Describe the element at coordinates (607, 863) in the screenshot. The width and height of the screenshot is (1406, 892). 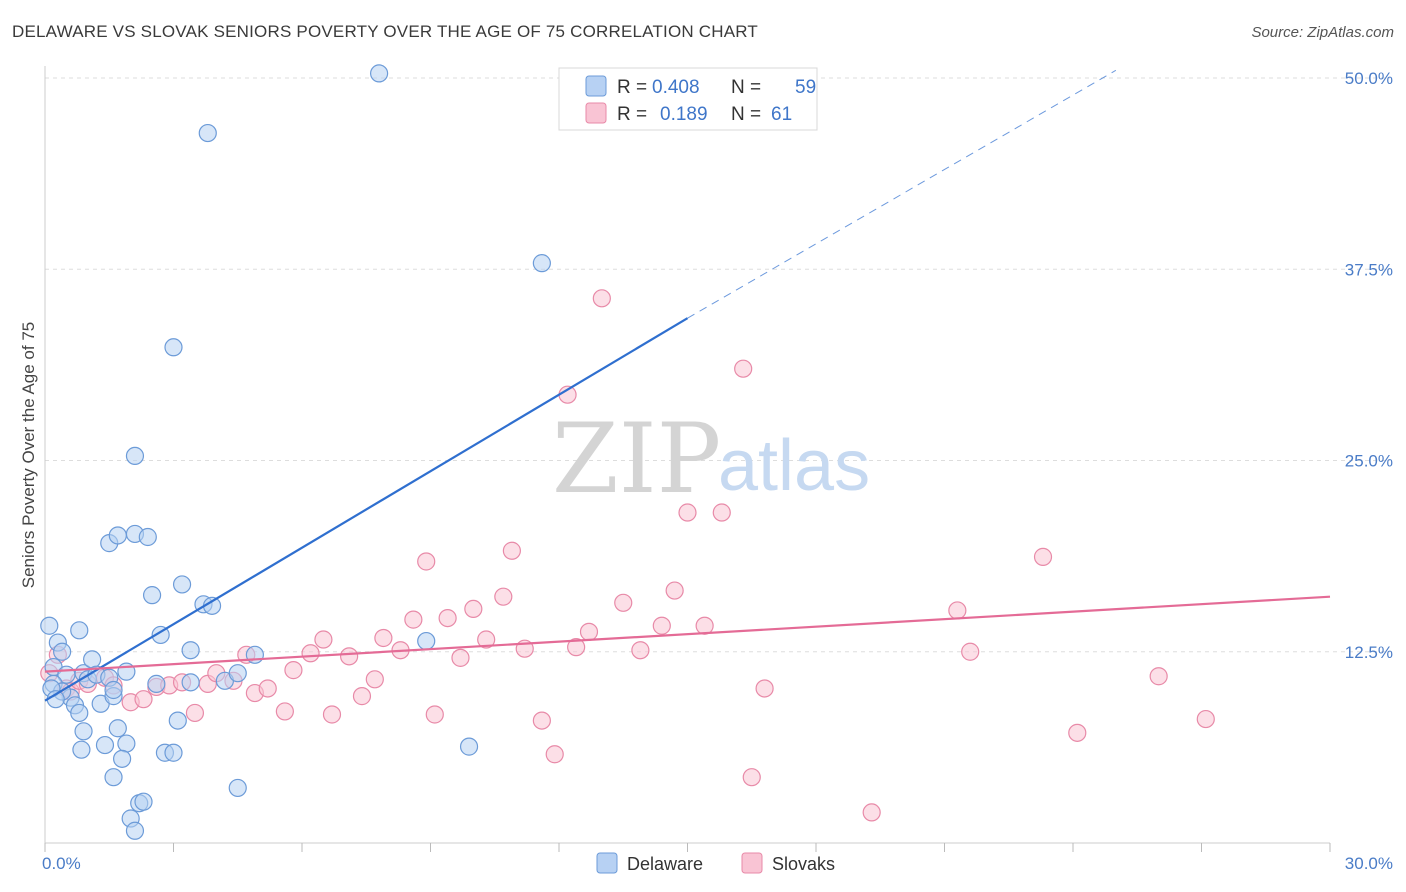
I see `bottom-legend-swatch-delaware` at that location.